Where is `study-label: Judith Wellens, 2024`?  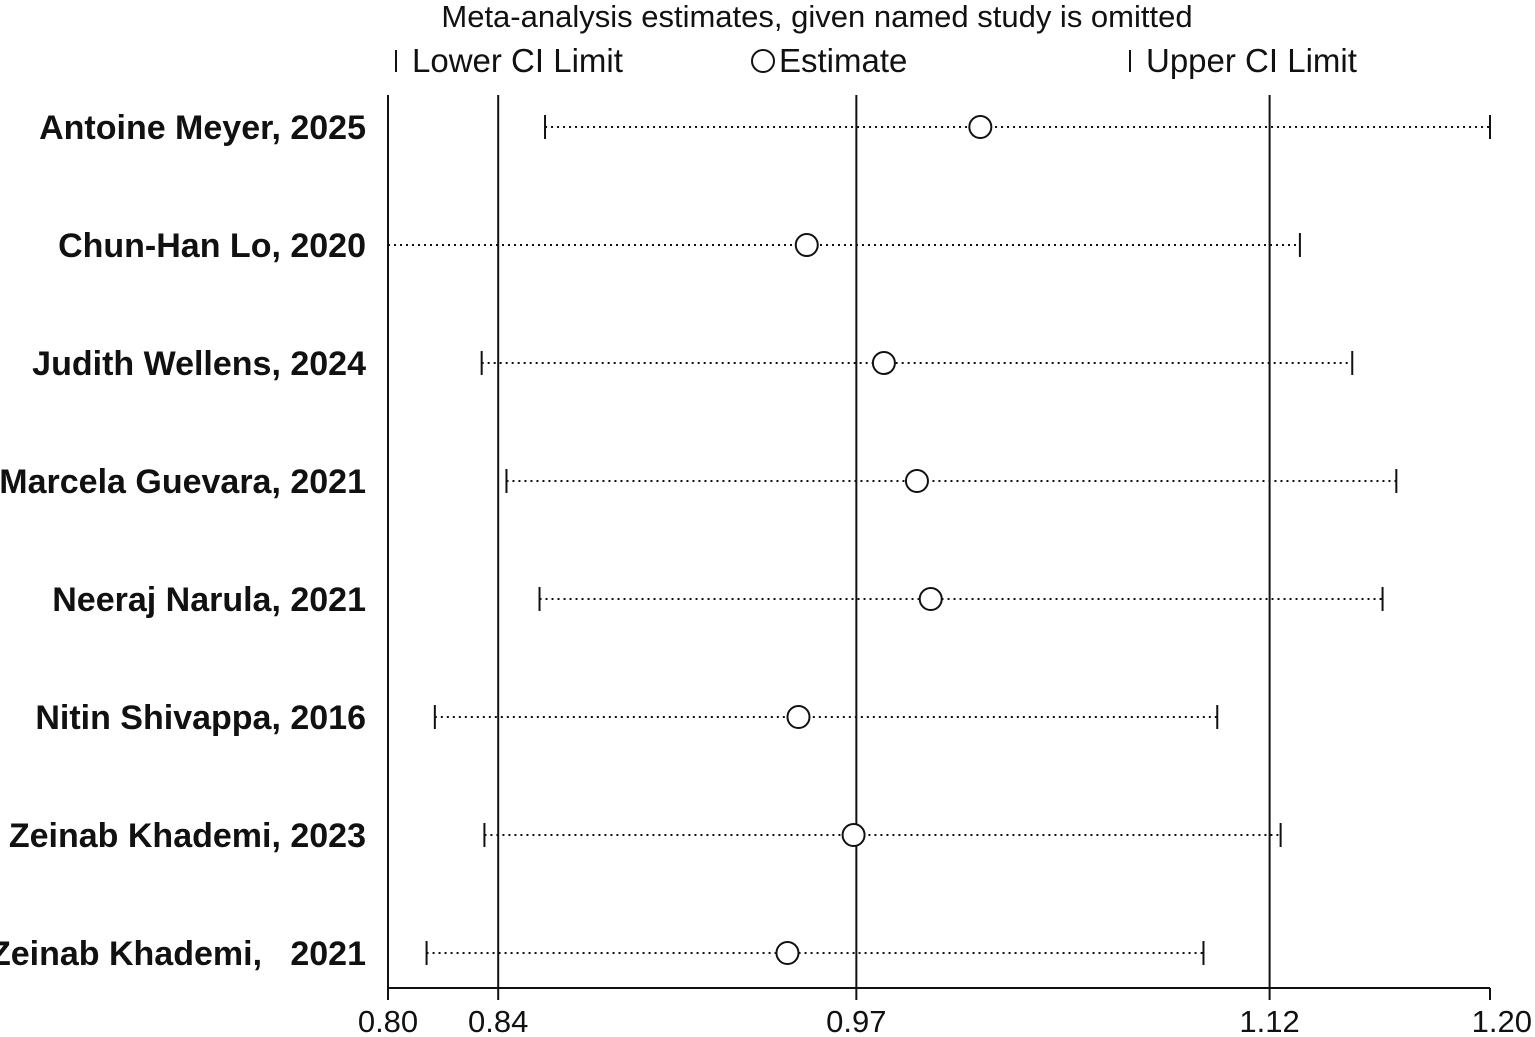
study-label: Judith Wellens, 2024 is located at coordinates (199, 364).